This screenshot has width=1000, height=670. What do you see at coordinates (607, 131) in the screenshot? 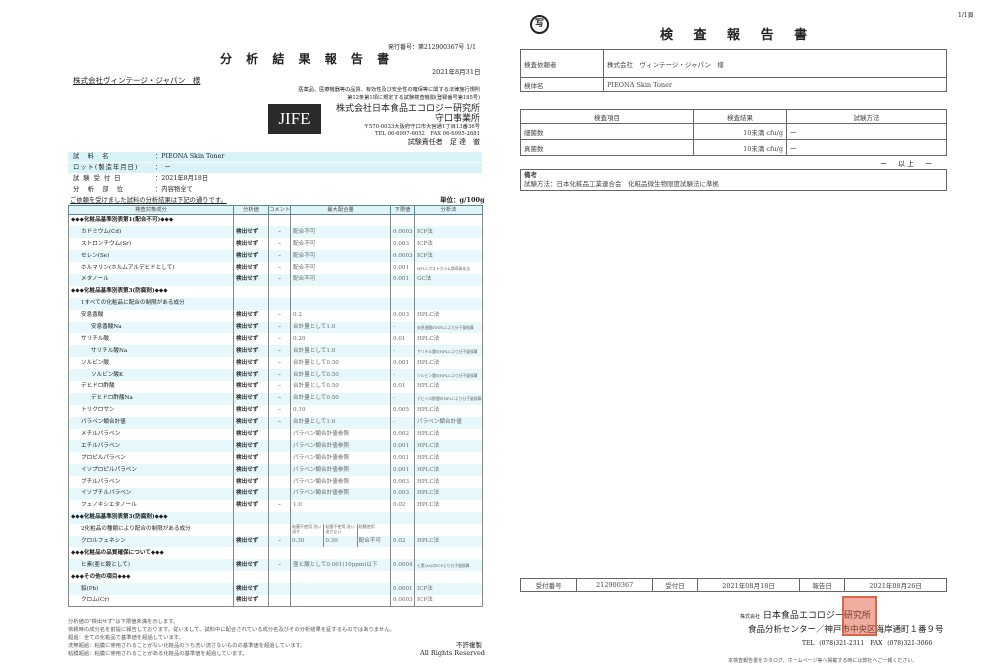
I see `item: 細菌数` at bounding box center [607, 131].